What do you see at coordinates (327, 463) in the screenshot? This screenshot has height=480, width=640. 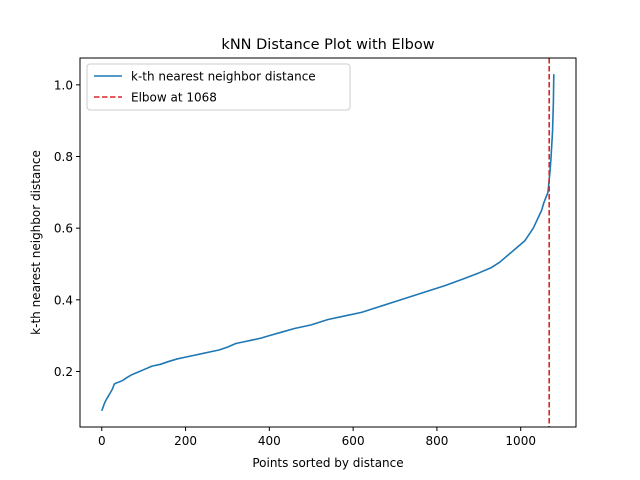 I see `x-axis-label: Points sorted by distance` at bounding box center [327, 463].